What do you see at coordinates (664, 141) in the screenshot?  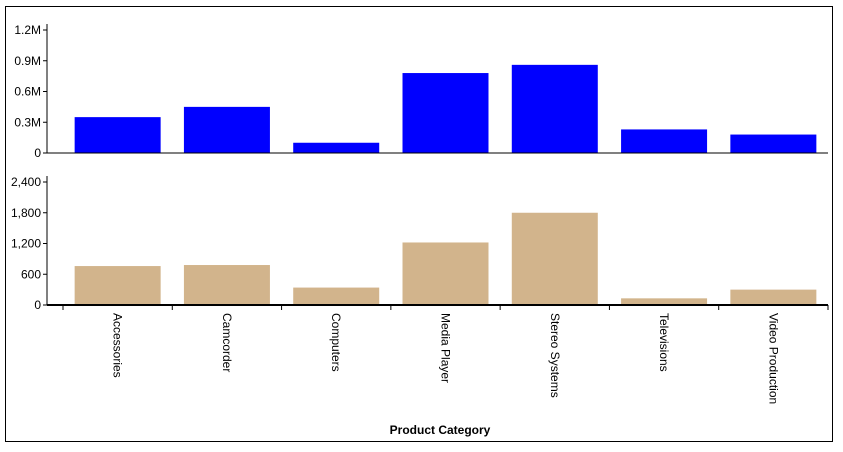 I see `bar-panel-1-televisions` at bounding box center [664, 141].